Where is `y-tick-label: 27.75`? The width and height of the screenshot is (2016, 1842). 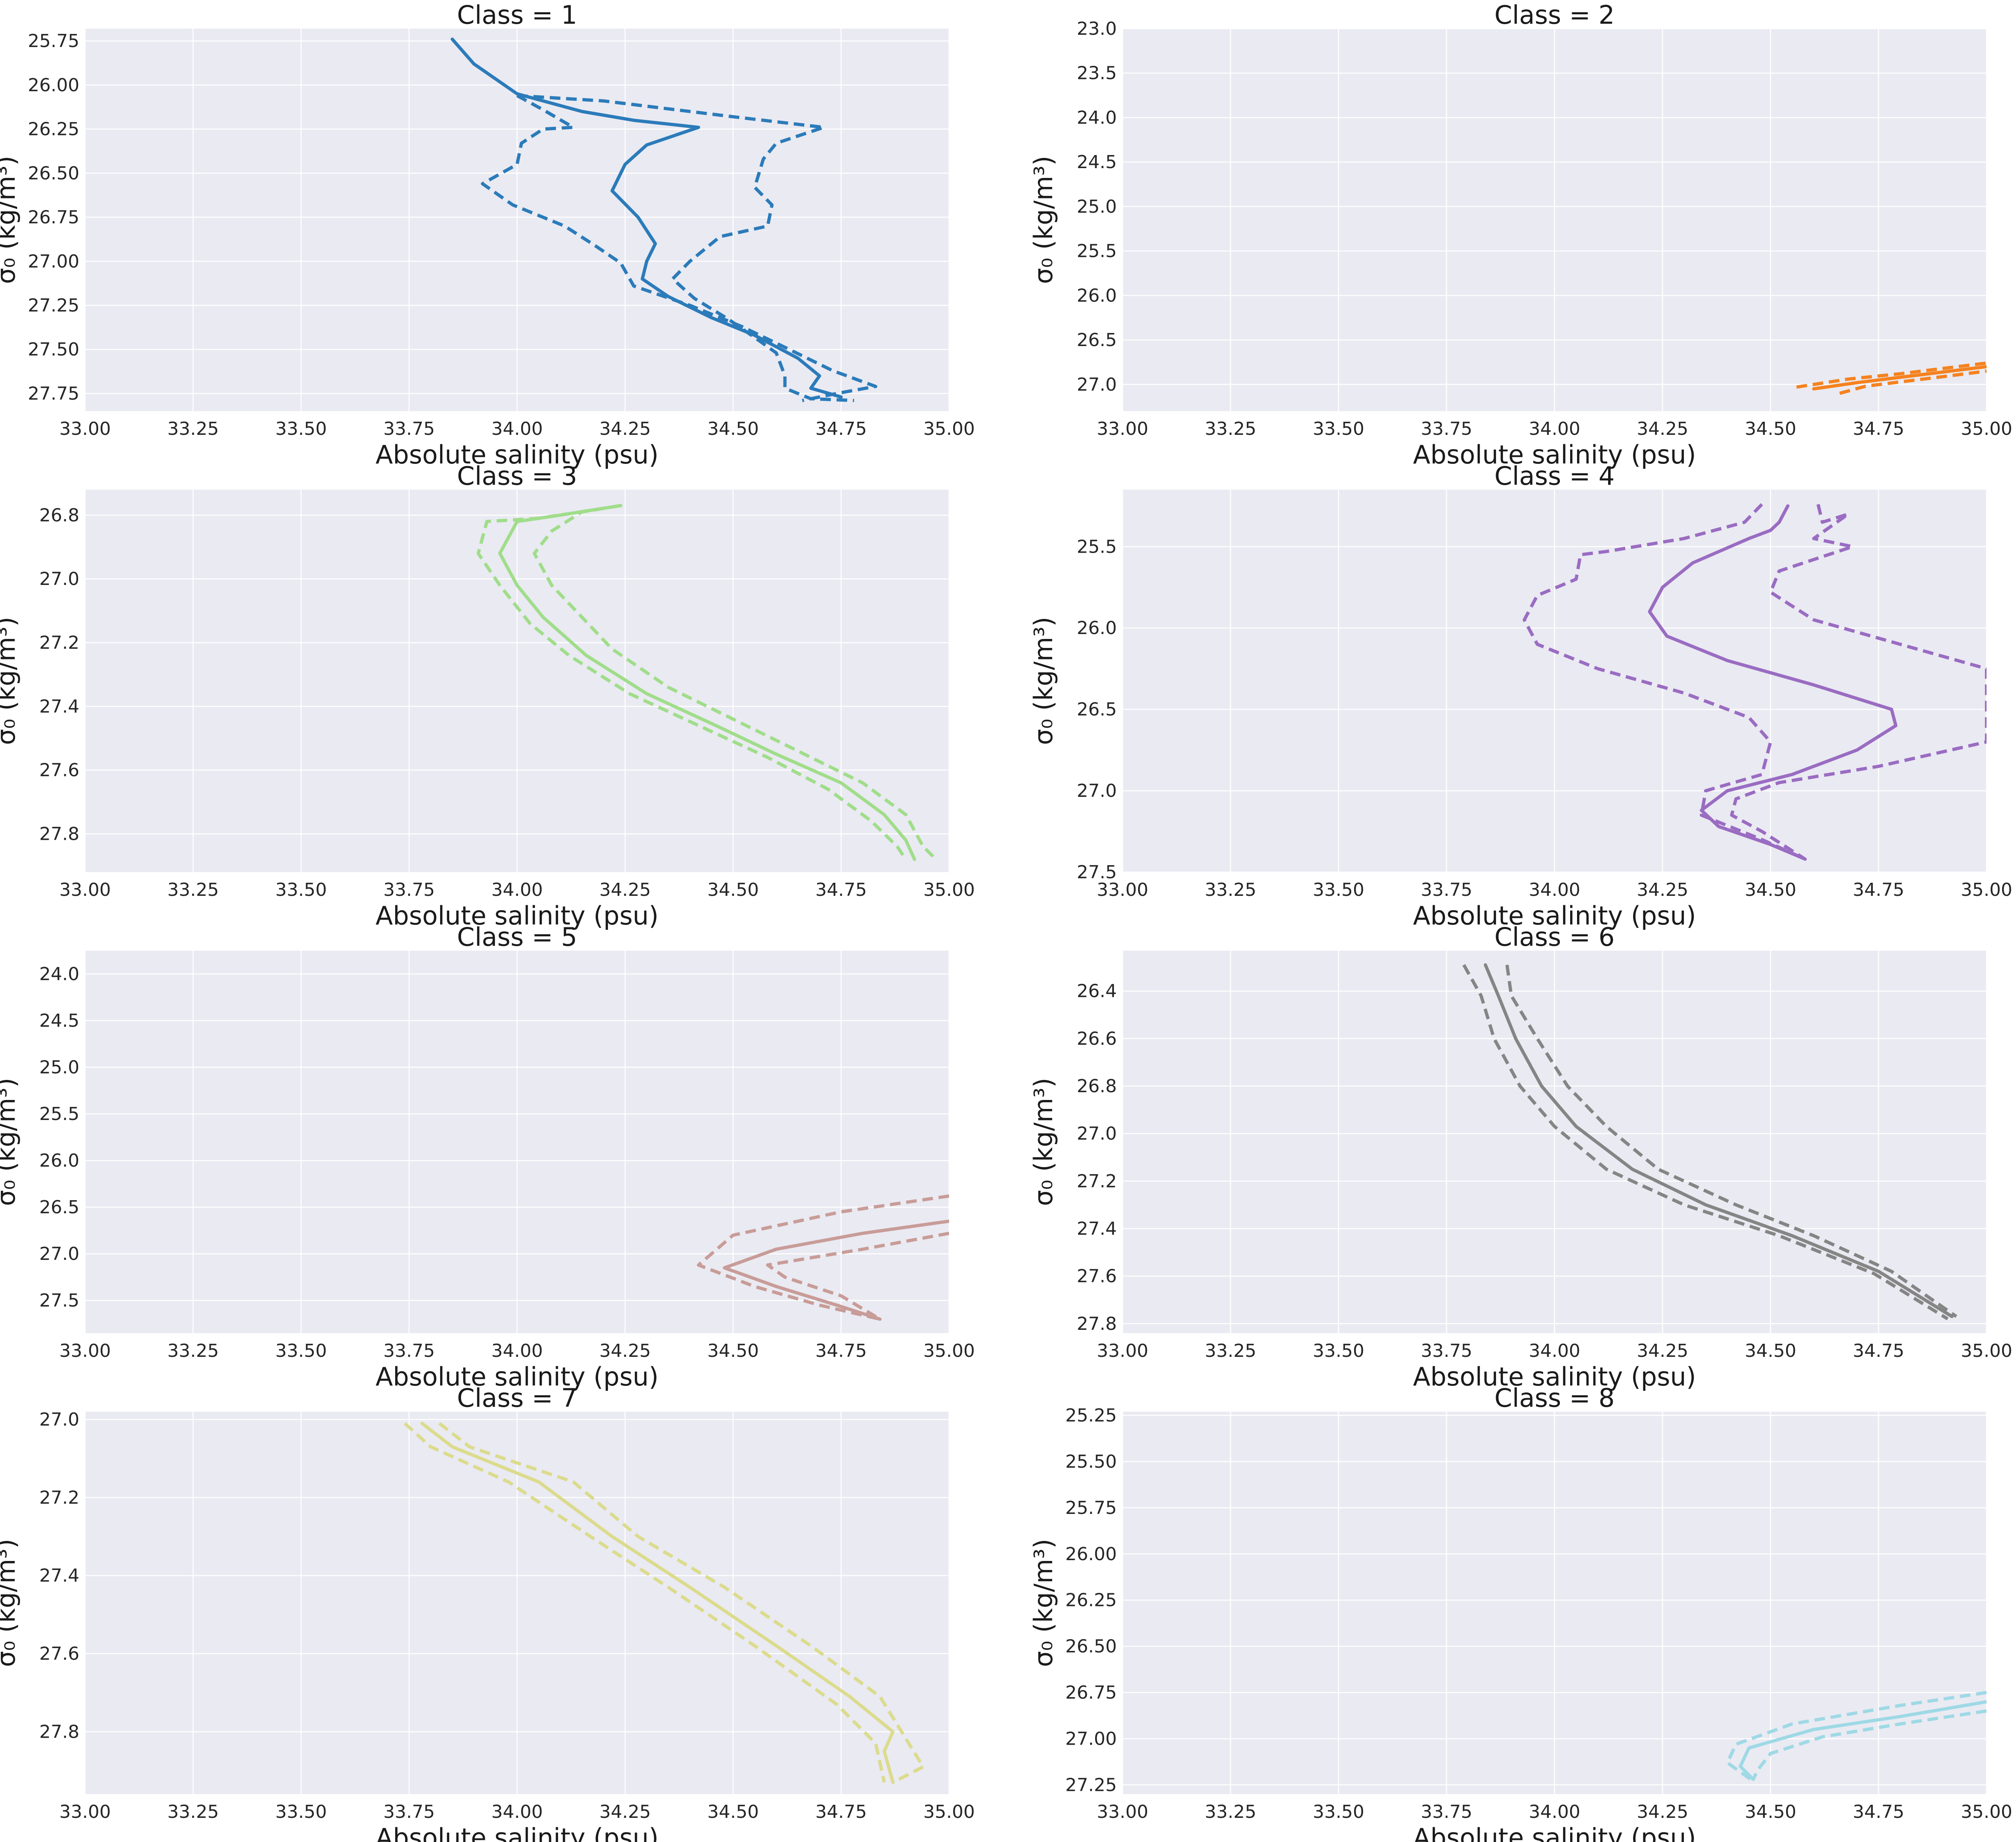 y-tick-label: 27.75 is located at coordinates (54, 393).